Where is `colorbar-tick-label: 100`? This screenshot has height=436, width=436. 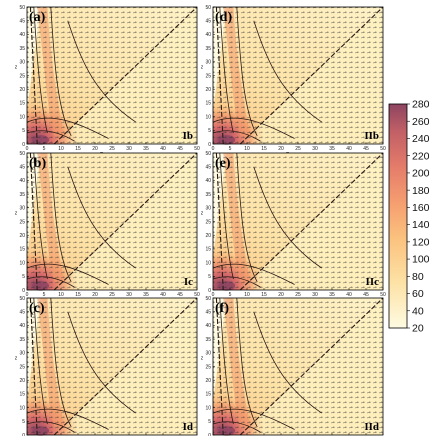
colorbar-tick-label: 100 is located at coordinates (421, 260).